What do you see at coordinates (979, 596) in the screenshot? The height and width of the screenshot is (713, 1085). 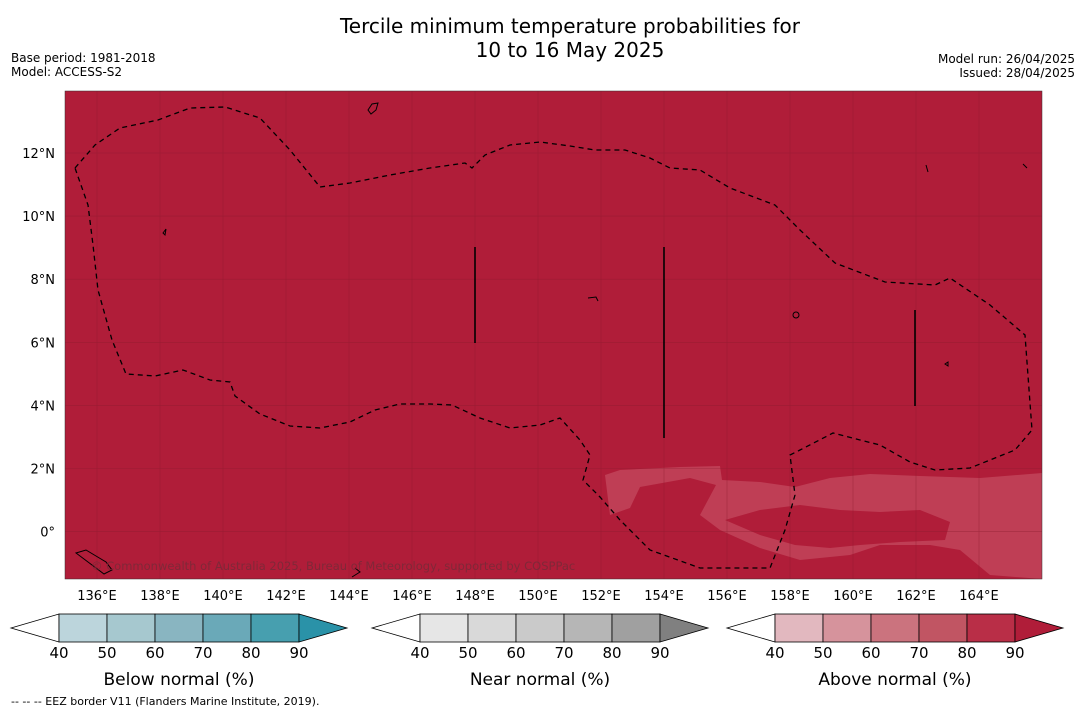 I see `lon-tick-label: 164°E` at bounding box center [979, 596].